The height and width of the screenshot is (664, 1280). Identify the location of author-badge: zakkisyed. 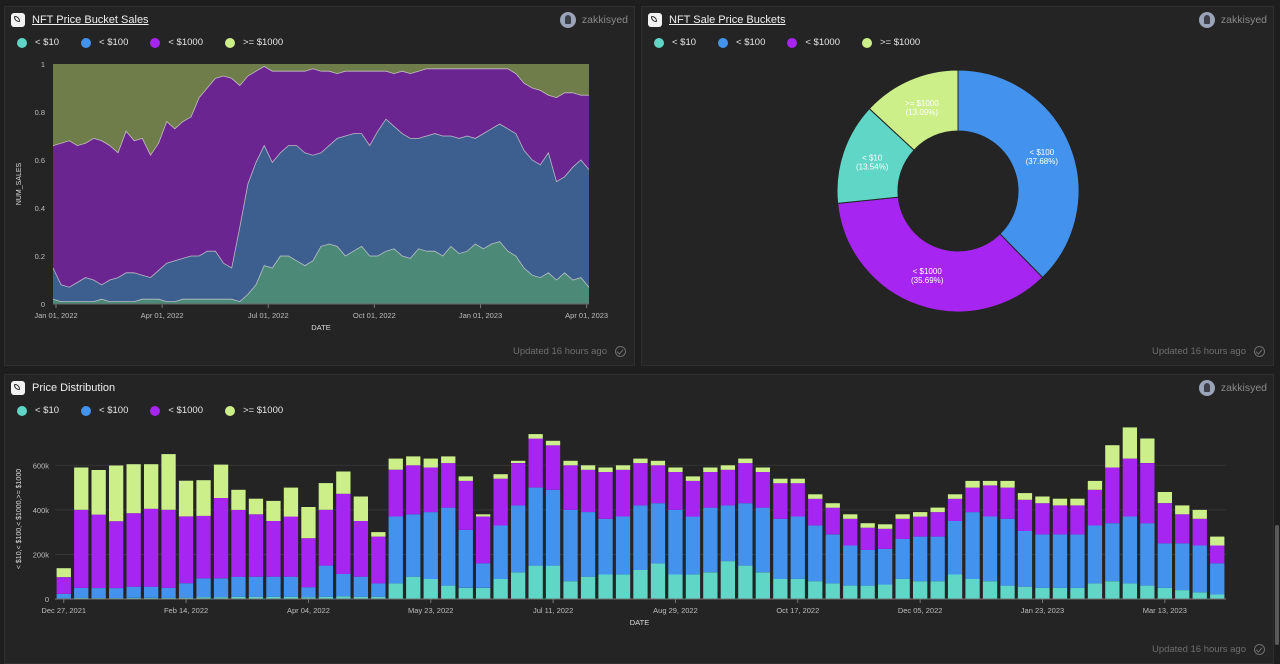
(1232, 20).